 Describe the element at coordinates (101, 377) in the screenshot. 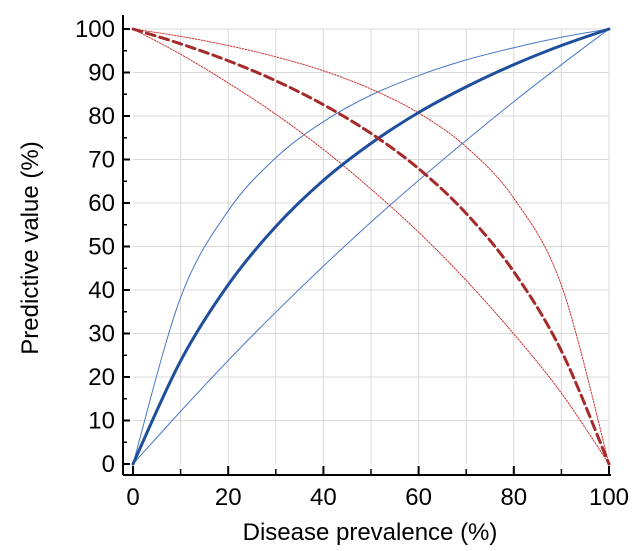

I see `y-tick-label: 20` at that location.